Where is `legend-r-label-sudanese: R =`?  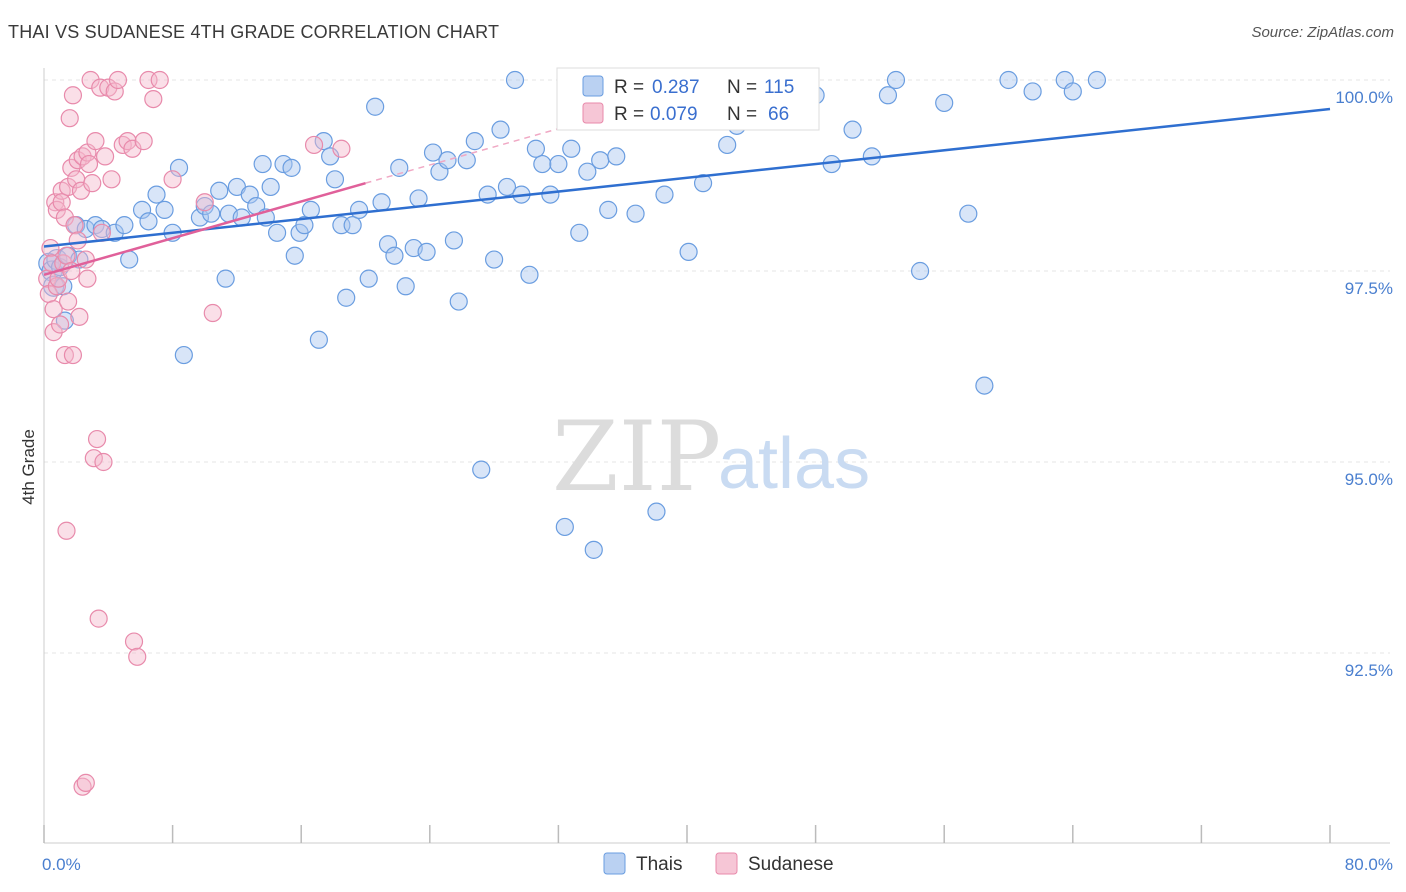 legend-r-label-sudanese: R = is located at coordinates (629, 114).